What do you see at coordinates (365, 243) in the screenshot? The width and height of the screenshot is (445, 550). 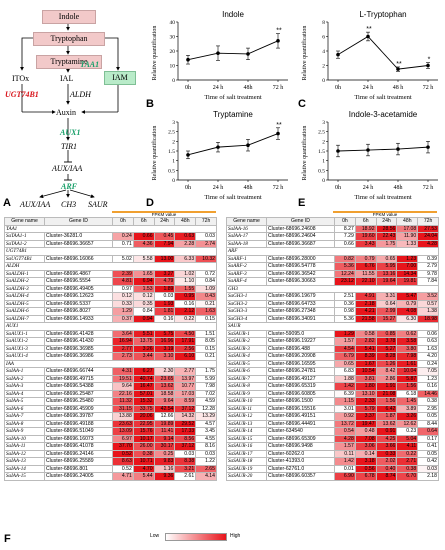 I see `fpkm-value-cell: 3.43` at bounding box center [365, 243].